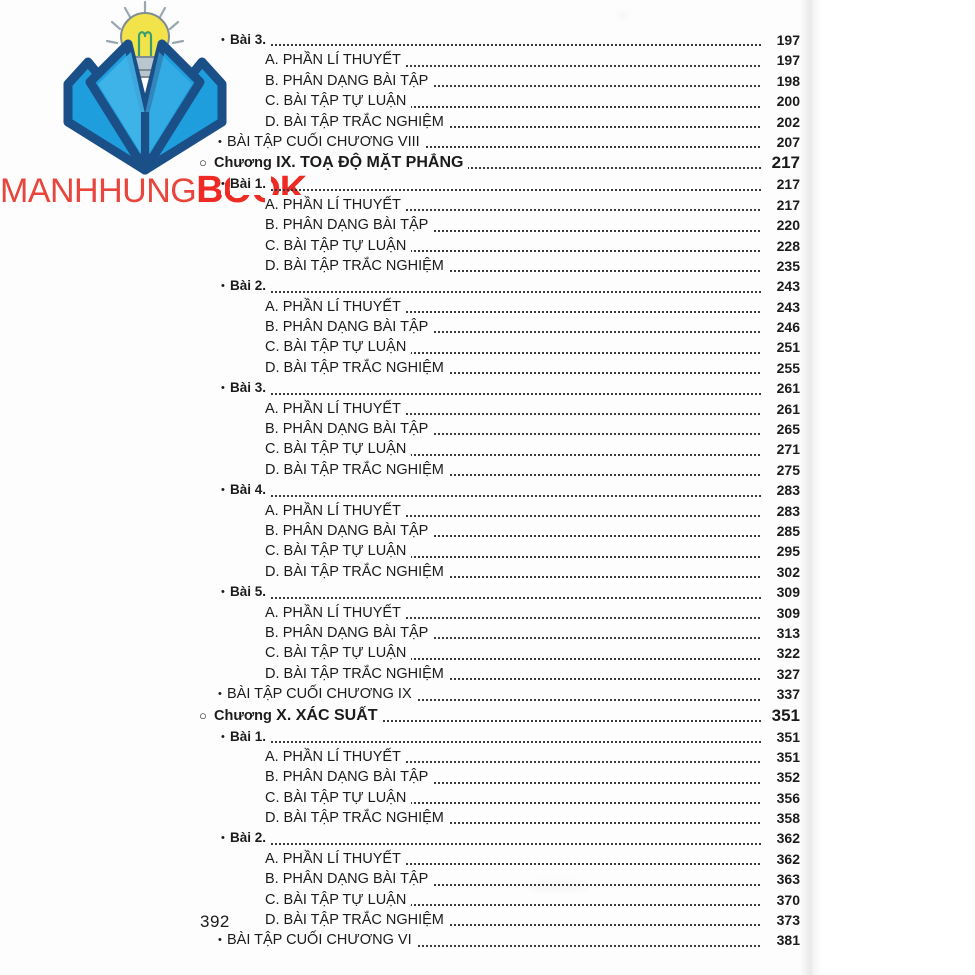 The height and width of the screenshot is (975, 975). Describe the element at coordinates (400, 245) in the screenshot. I see `toc-row: C. BÀI TẬP TỰ LUẬN 228` at that location.